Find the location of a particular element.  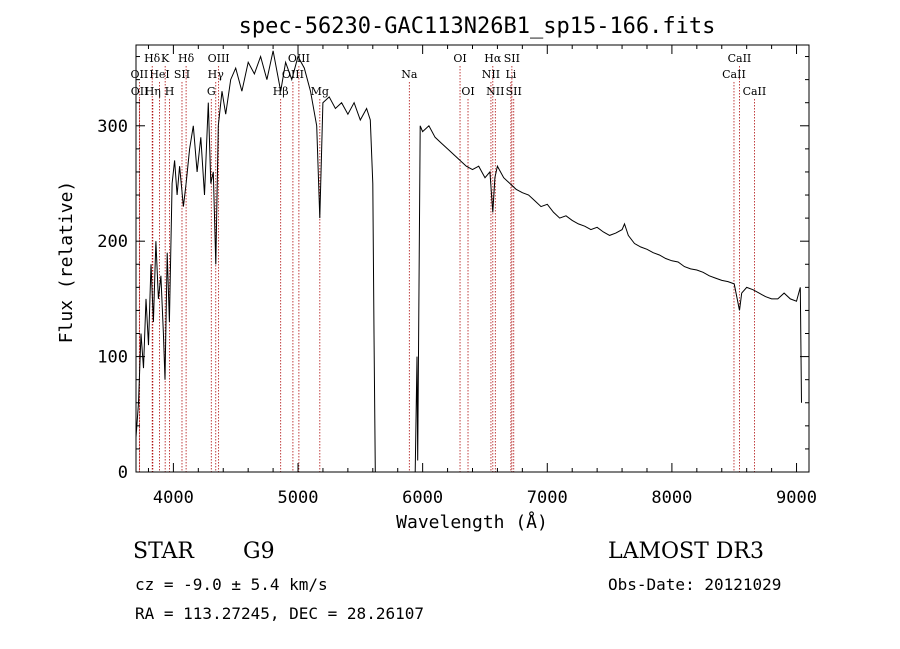

x-tick-label-5: 9000 is located at coordinates (796, 498).